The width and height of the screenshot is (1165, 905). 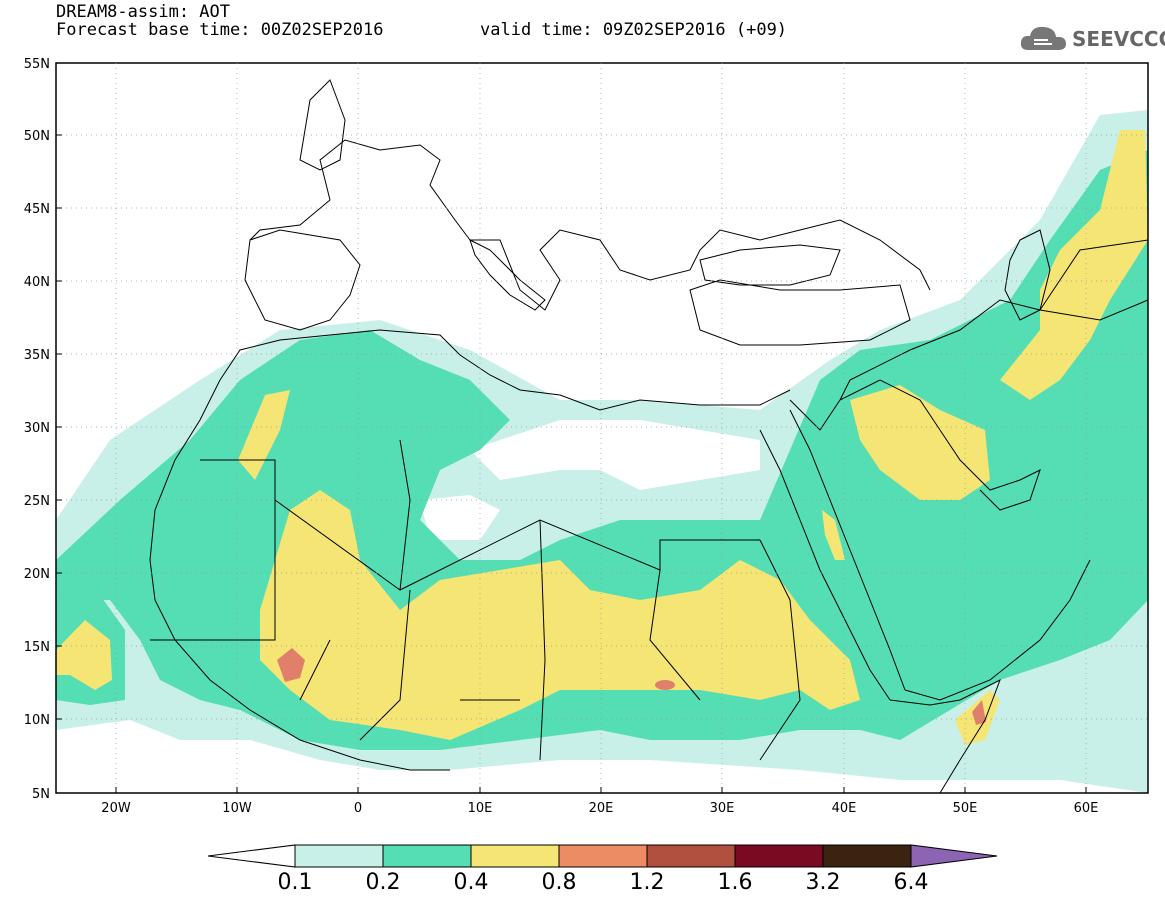 What do you see at coordinates (800, 312) in the screenshot?
I see `coast-turkey` at bounding box center [800, 312].